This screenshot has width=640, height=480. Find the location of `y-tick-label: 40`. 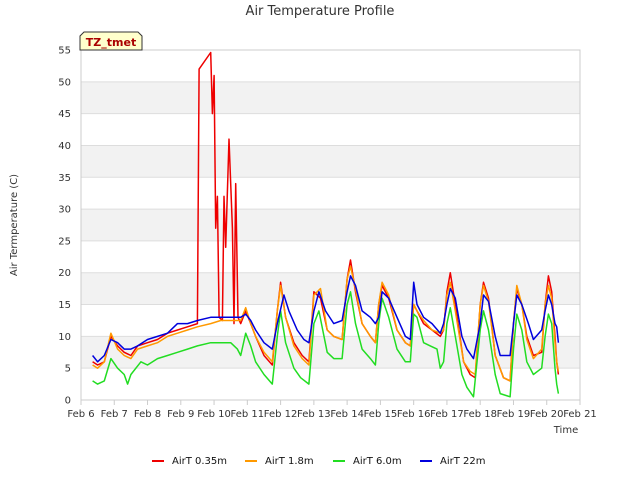

y-tick-label: 40 is located at coordinates (64, 146).